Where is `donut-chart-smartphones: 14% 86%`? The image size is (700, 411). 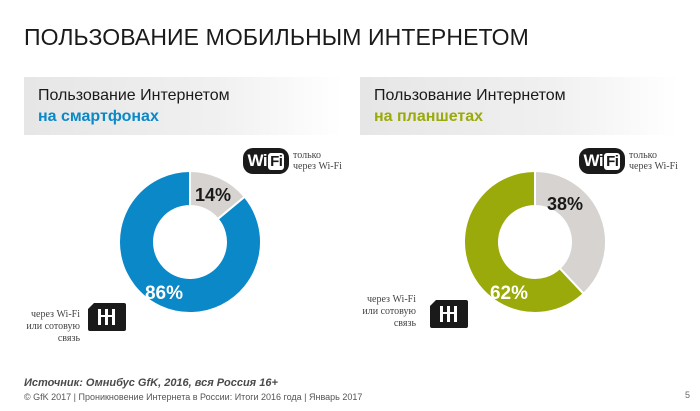
donut-chart-smartphones: 14% 86% is located at coordinates (190, 241).